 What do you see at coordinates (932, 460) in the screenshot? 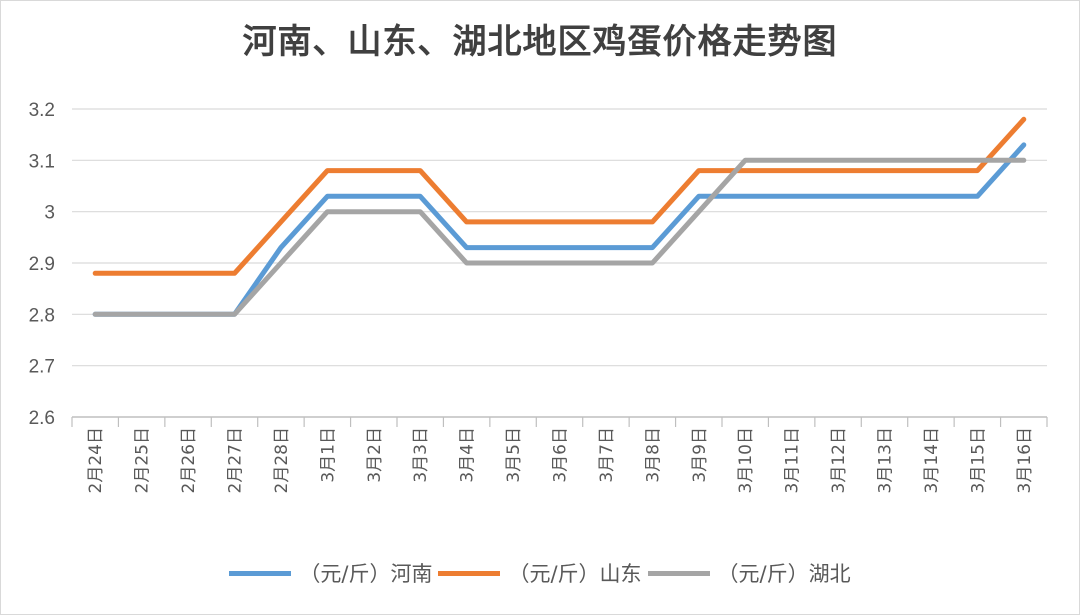
I see `x-tick-label: 3月14日` at bounding box center [932, 460].